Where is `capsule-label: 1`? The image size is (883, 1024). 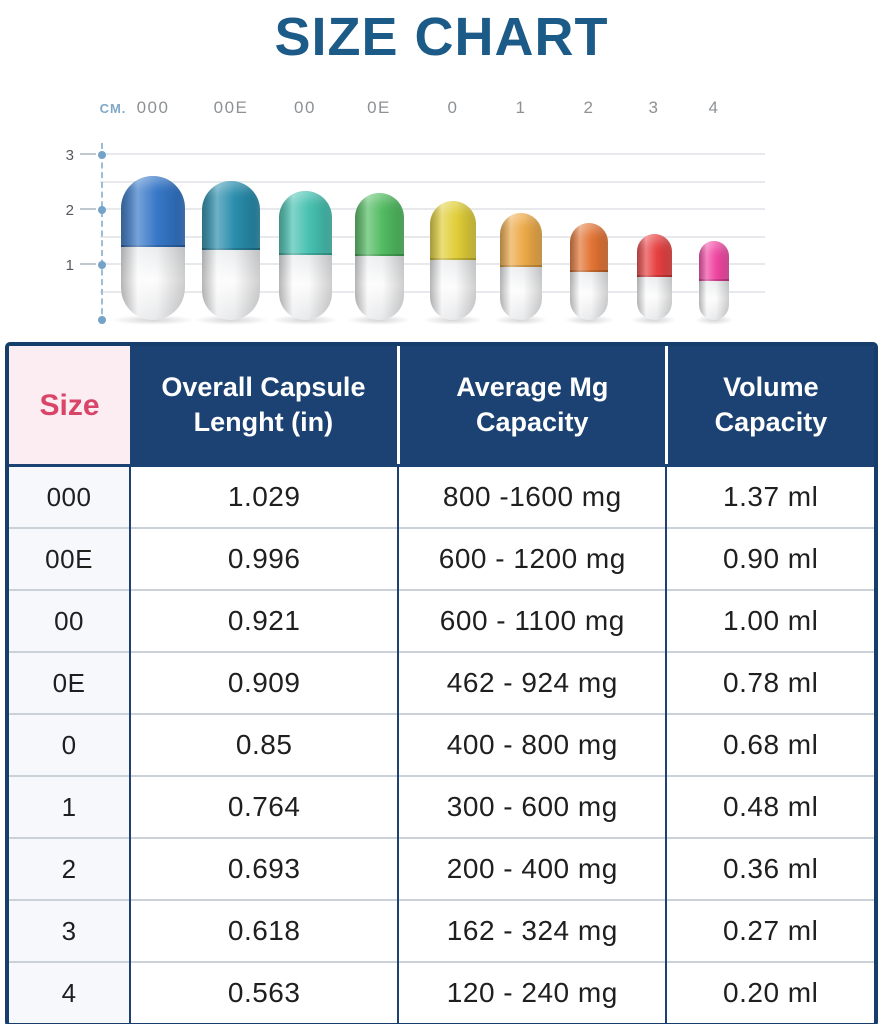 capsule-label: 1 is located at coordinates (521, 107).